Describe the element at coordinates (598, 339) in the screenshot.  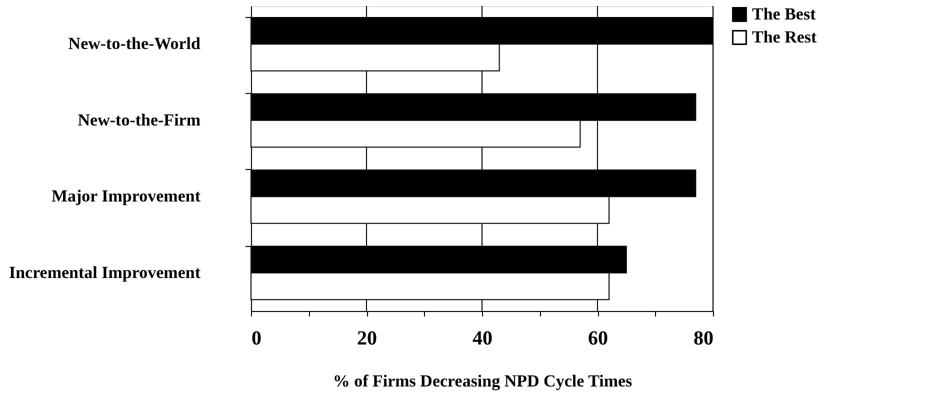
I see `x-tick-label: 60` at that location.